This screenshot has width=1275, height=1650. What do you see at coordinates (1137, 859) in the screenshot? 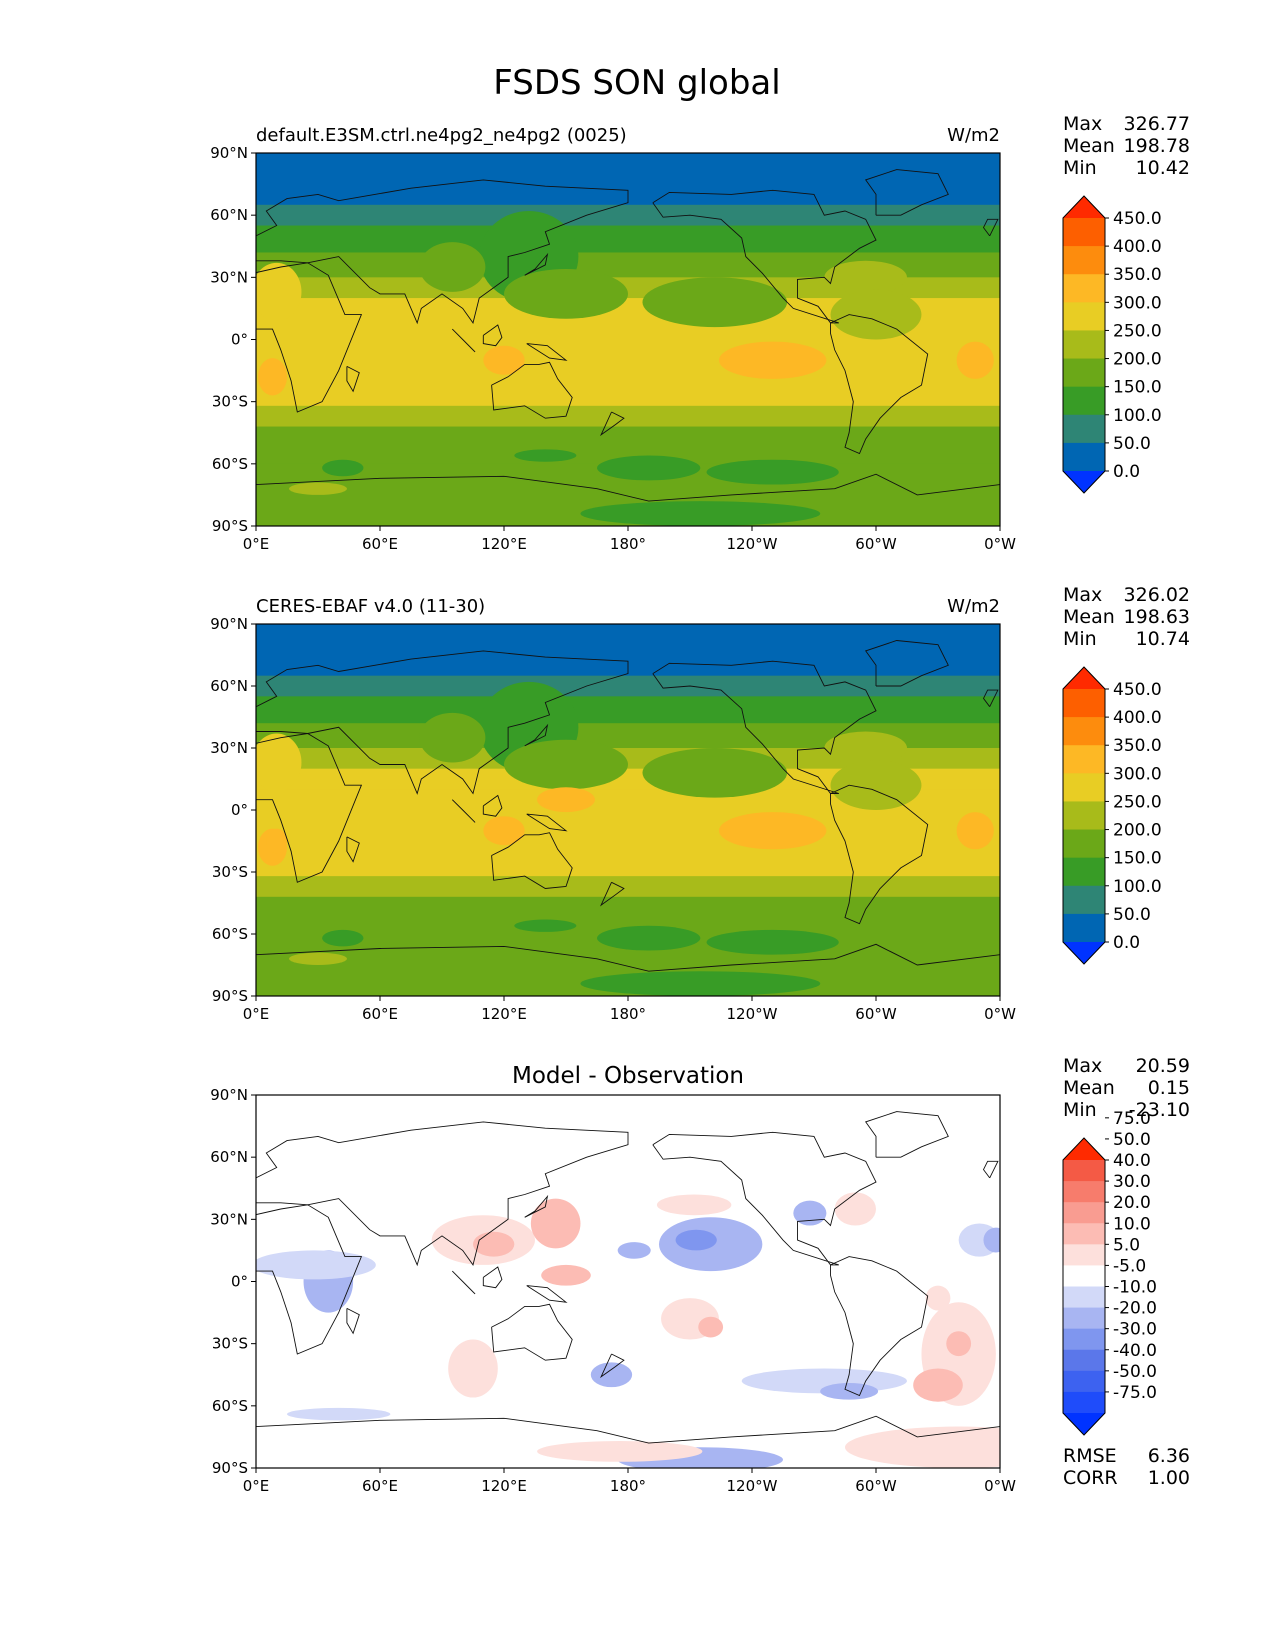
I see `colorbar-label: 150.0` at bounding box center [1137, 859].